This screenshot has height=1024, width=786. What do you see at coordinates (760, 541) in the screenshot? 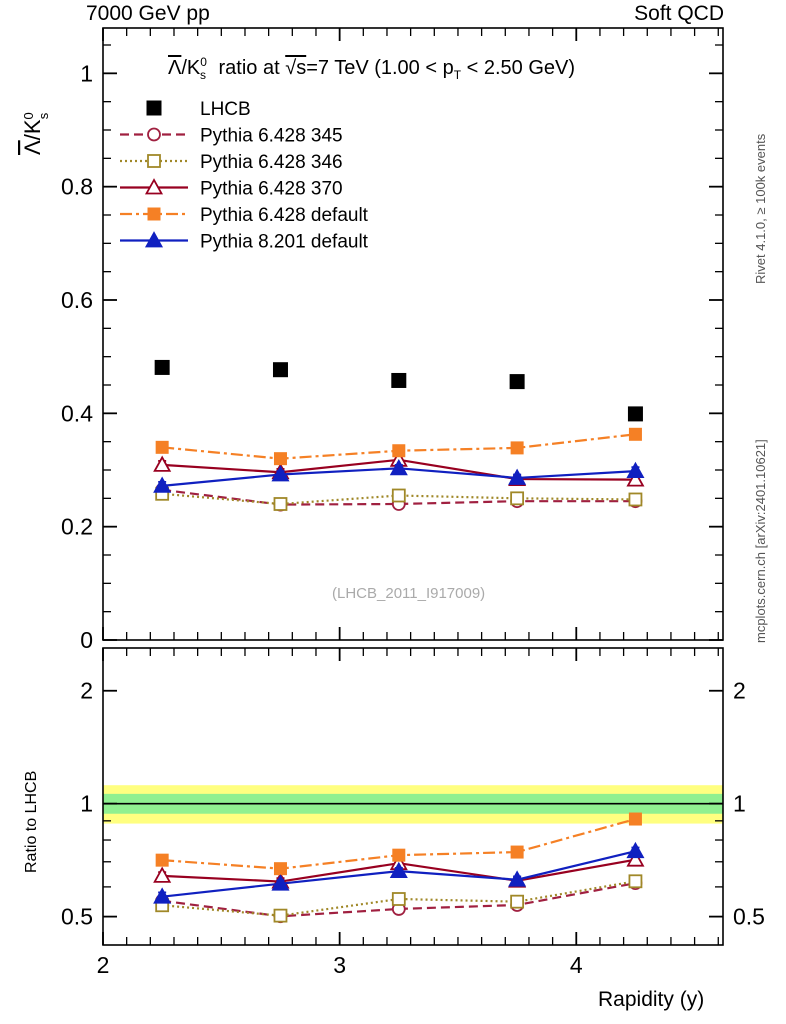
I see `mcplots-url-text: mcplots.cern.ch [arXiv:2401.10621]` at bounding box center [760, 541].